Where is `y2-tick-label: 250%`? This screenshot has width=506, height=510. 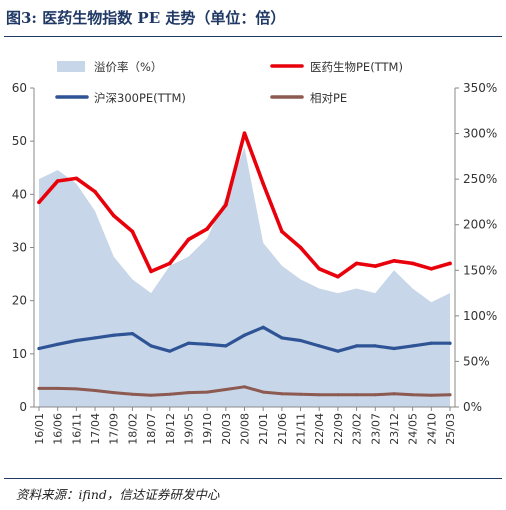
y2-tick-label: 250% is located at coordinates (480, 179).